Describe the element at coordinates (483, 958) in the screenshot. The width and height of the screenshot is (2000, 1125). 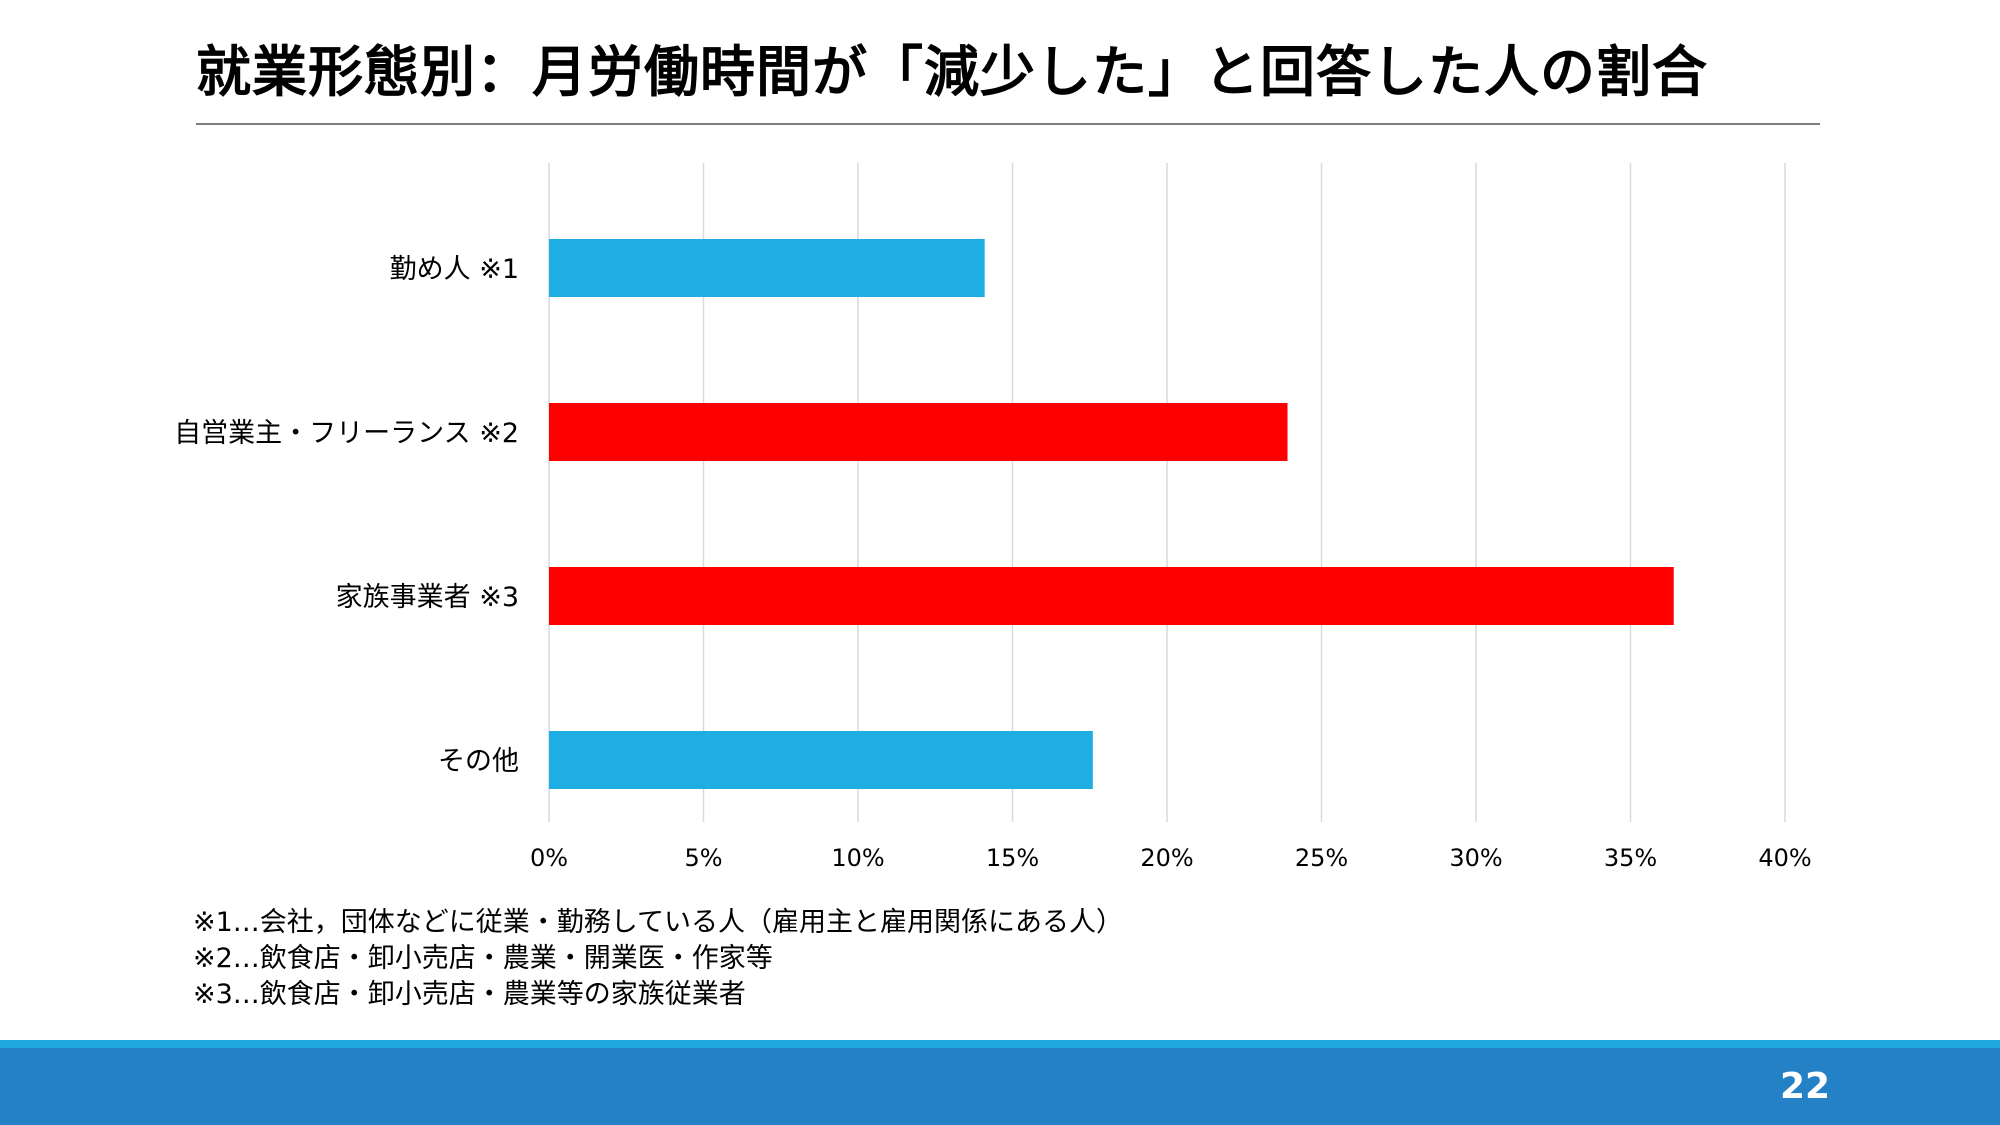
I see `footnote-2: ※2…飲食店・卸小売店・農業・開業医・作家等` at that location.